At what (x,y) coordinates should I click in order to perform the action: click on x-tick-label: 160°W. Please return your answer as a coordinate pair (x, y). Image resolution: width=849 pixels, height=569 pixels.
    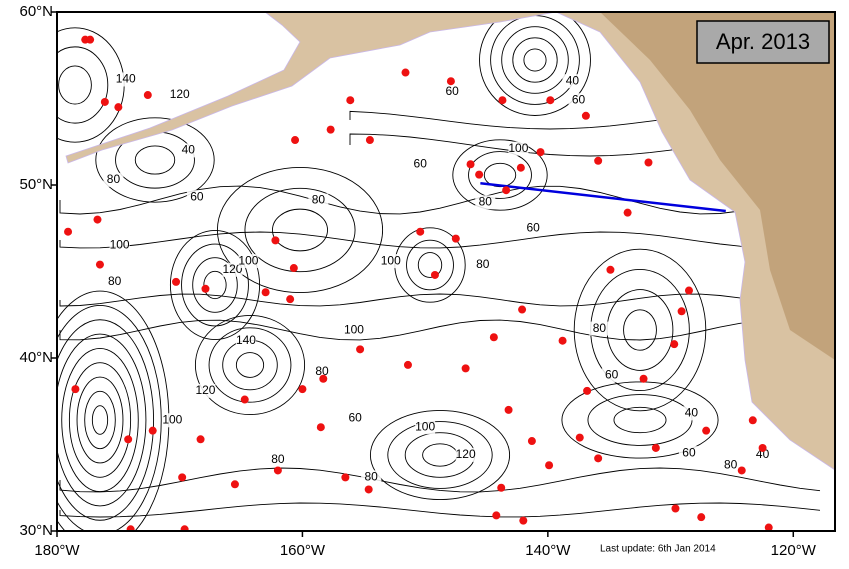
    Looking at the image, I should click on (303, 550).